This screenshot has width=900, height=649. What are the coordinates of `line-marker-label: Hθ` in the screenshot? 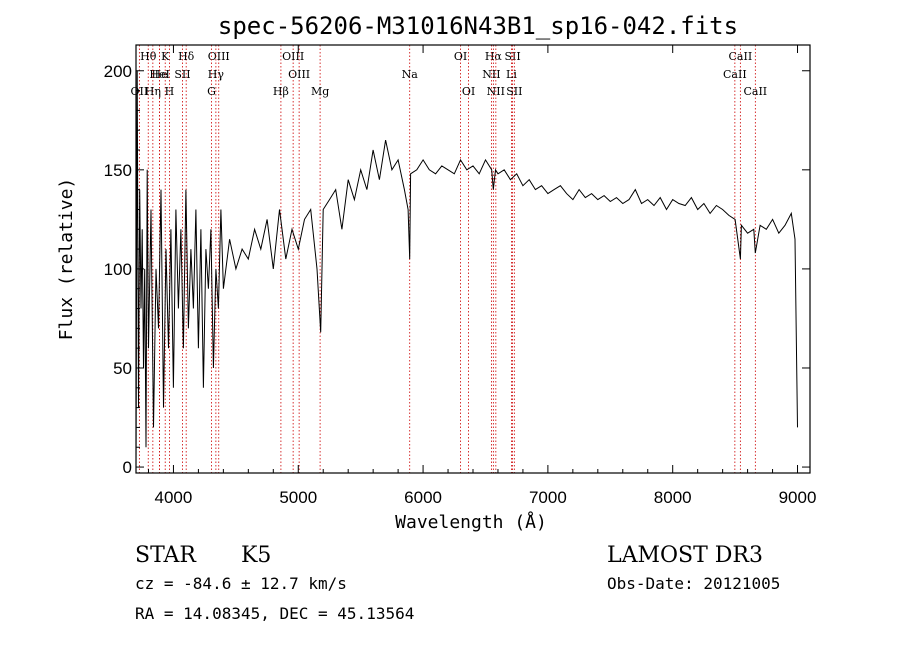 It's located at (148, 56).